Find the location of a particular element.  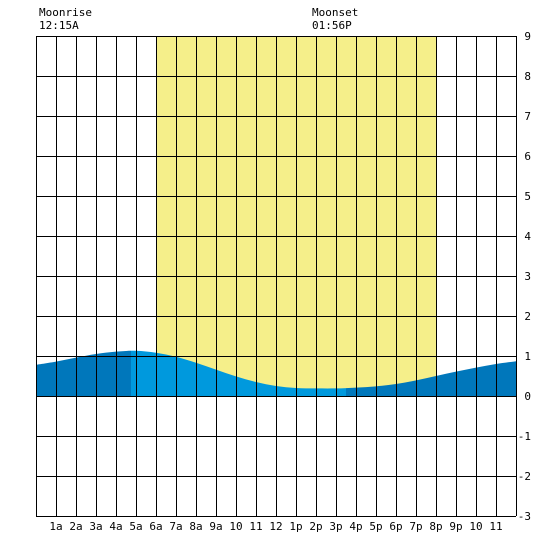

moonset-label: Moonset is located at coordinates (335, 12).